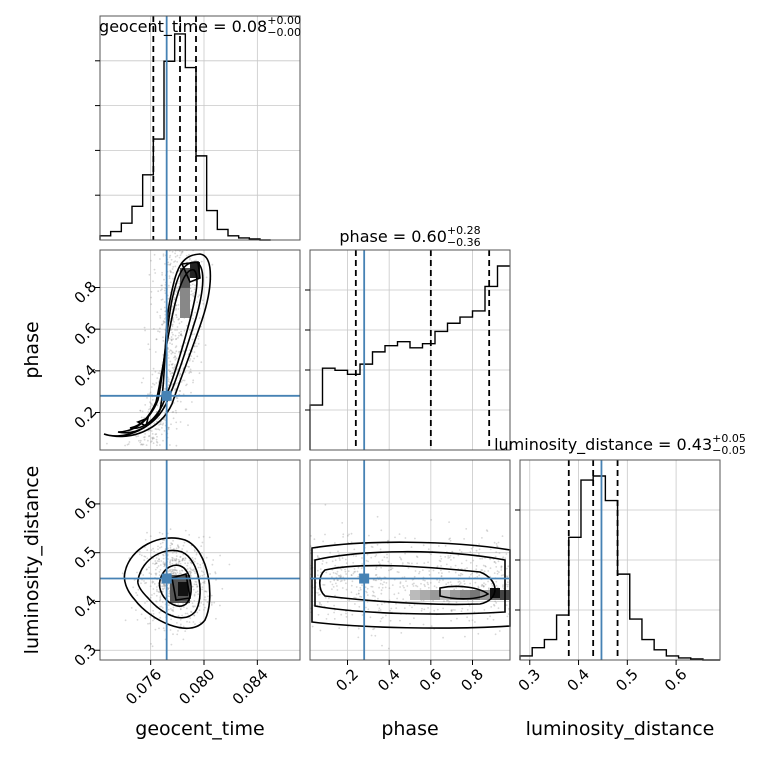  Describe the element at coordinates (410, 560) in the screenshot. I see `panel-frame-s21` at that location.